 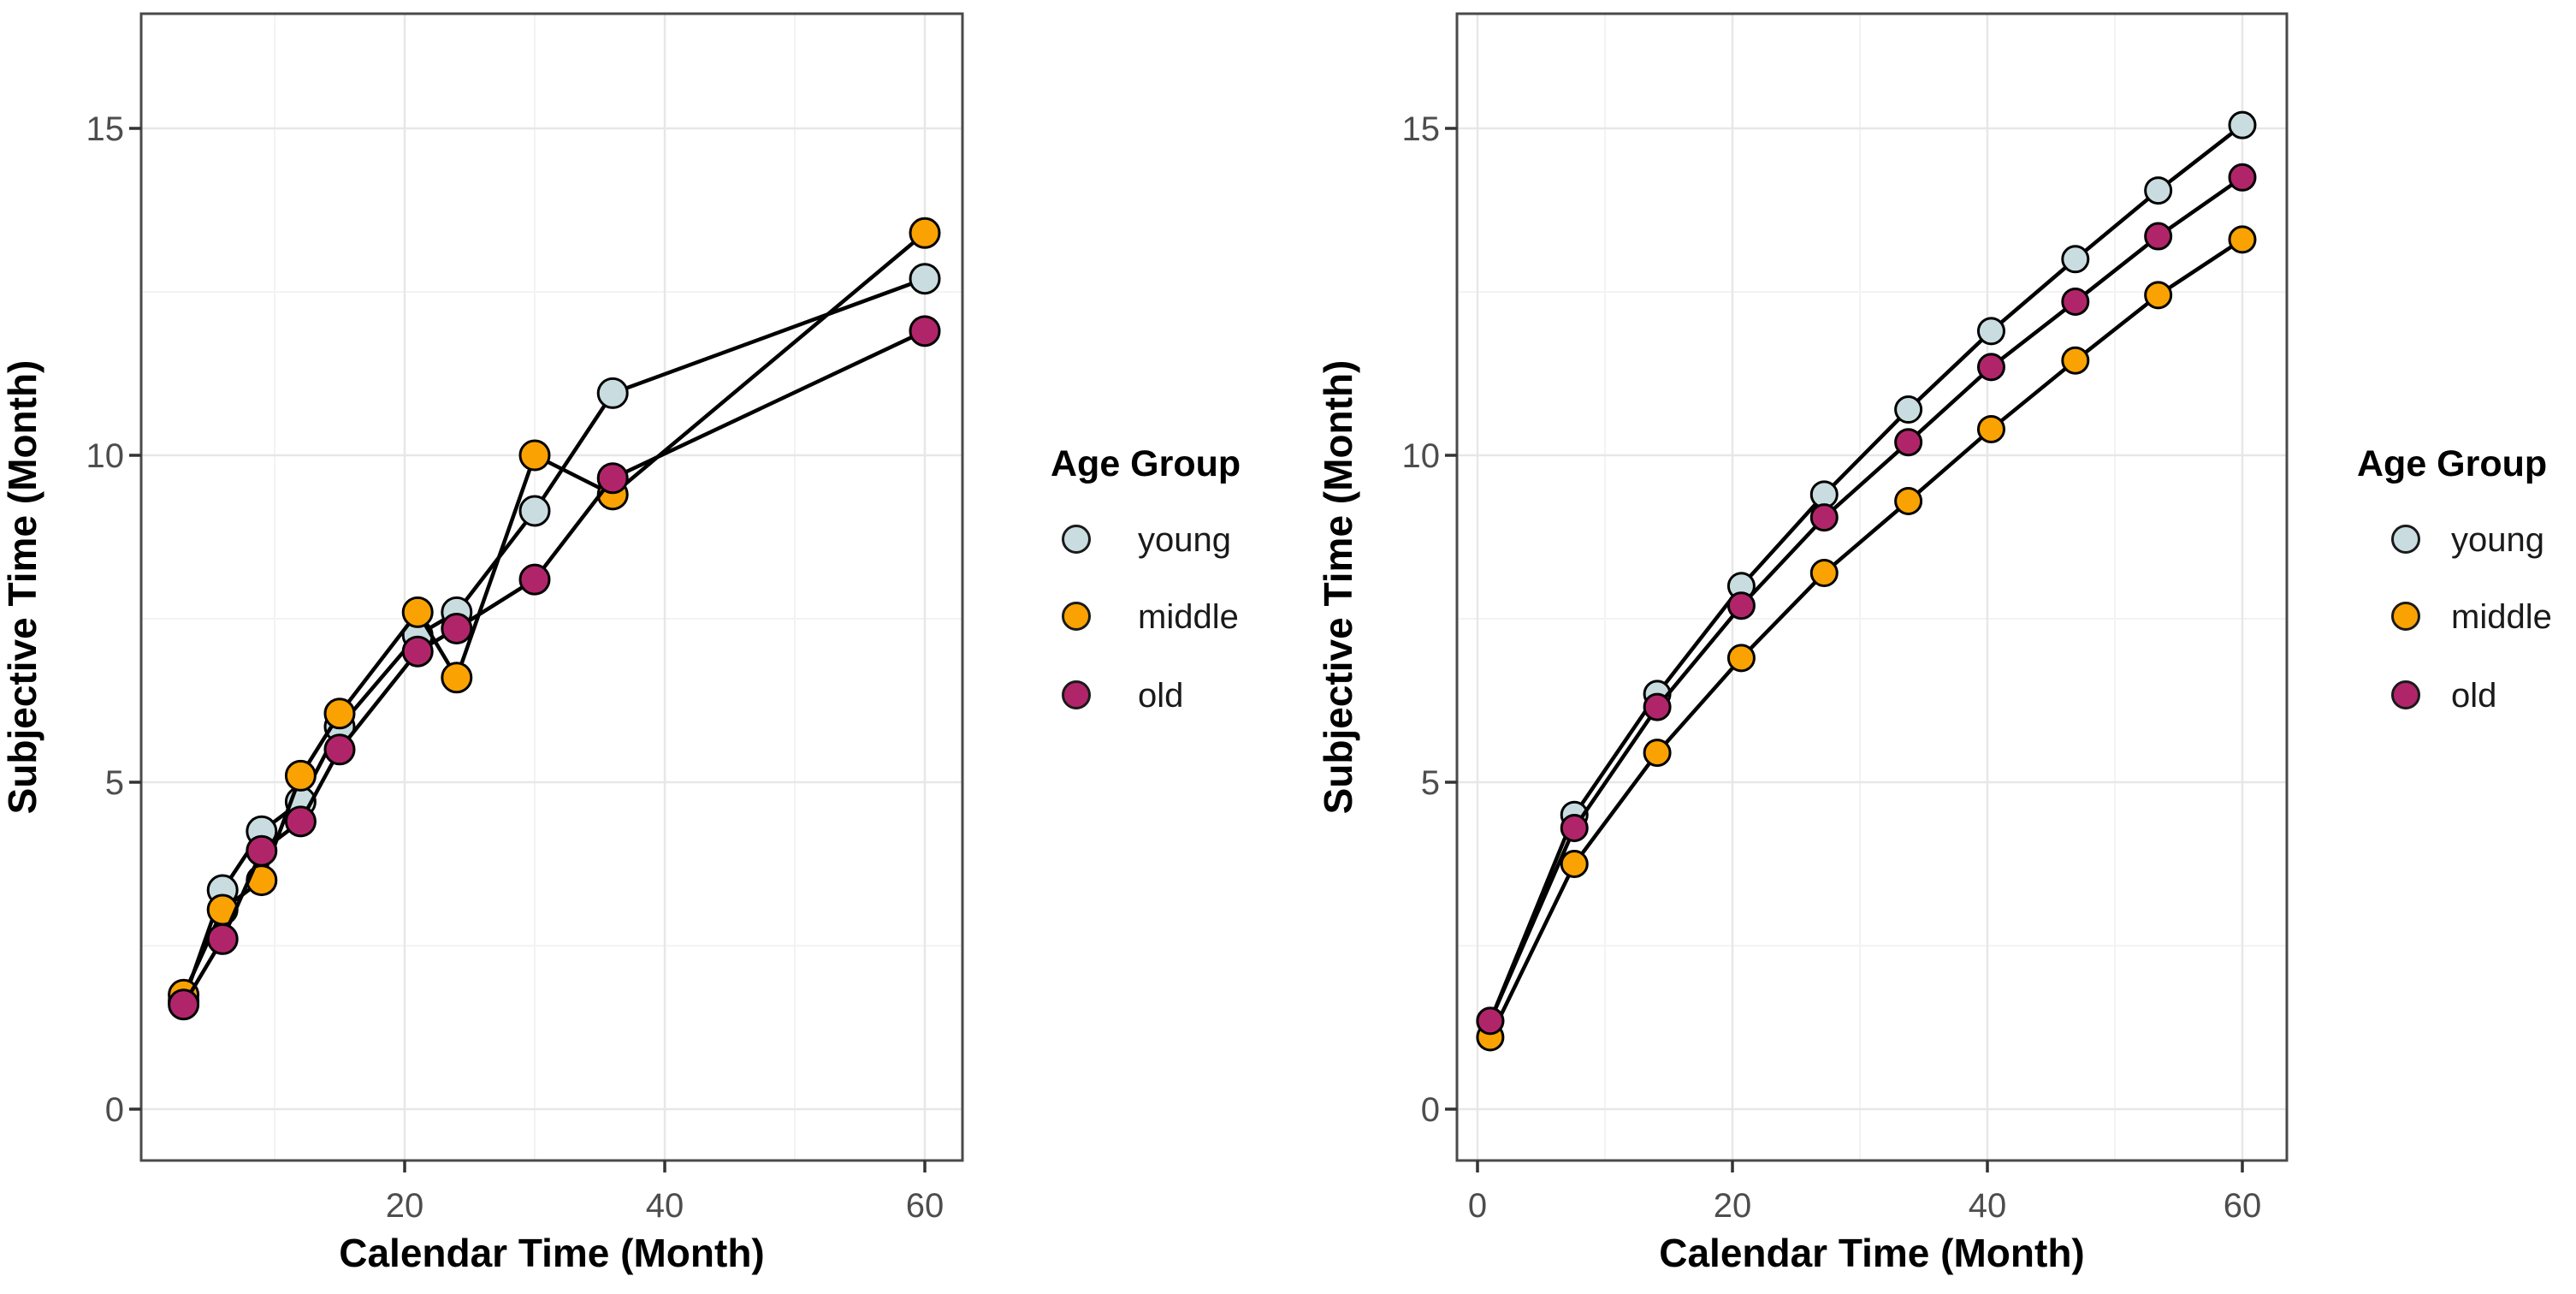 What do you see at coordinates (1478, 1206) in the screenshot?
I see `x-tick-label: 0` at bounding box center [1478, 1206].